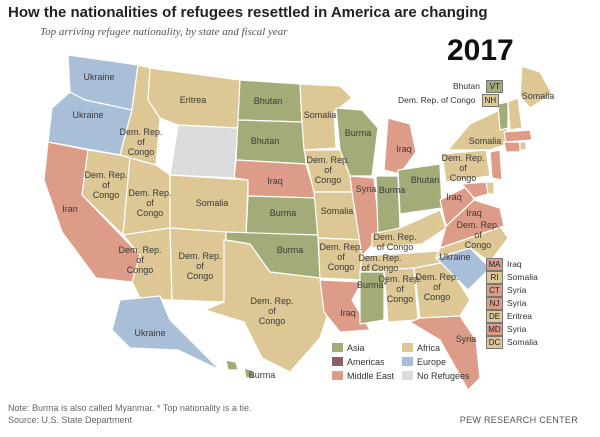  I want to click on state-label-idaho: of, so click(141, 142).